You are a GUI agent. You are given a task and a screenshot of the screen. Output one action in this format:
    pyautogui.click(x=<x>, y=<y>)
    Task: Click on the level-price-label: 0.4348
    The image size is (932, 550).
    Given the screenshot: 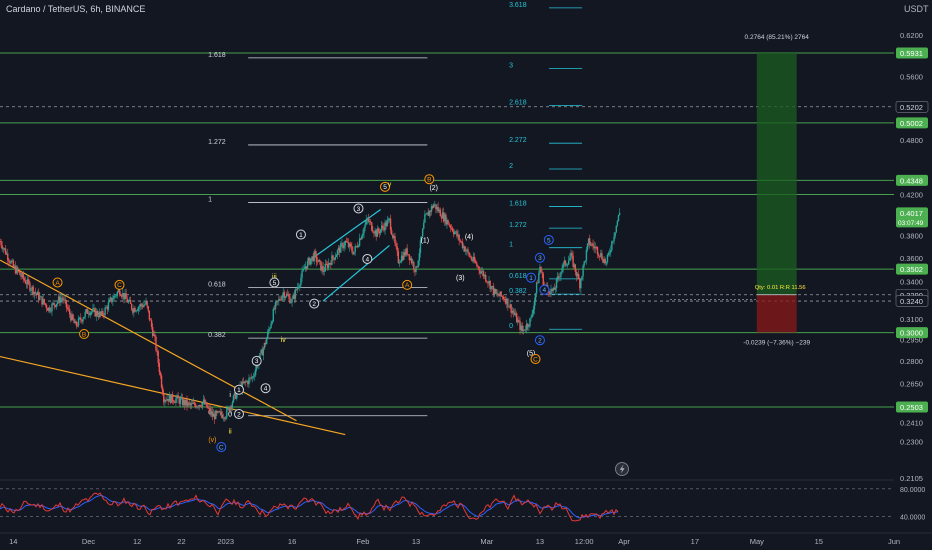 What is the action you would take?
    pyautogui.click(x=911, y=180)
    